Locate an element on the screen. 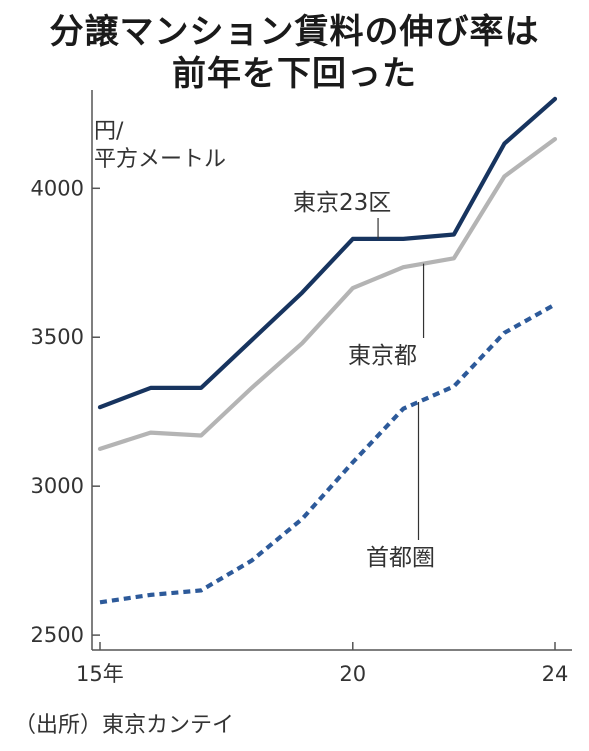 The width and height of the screenshot is (589, 751). x-tick-label: 24 is located at coordinates (555, 674).